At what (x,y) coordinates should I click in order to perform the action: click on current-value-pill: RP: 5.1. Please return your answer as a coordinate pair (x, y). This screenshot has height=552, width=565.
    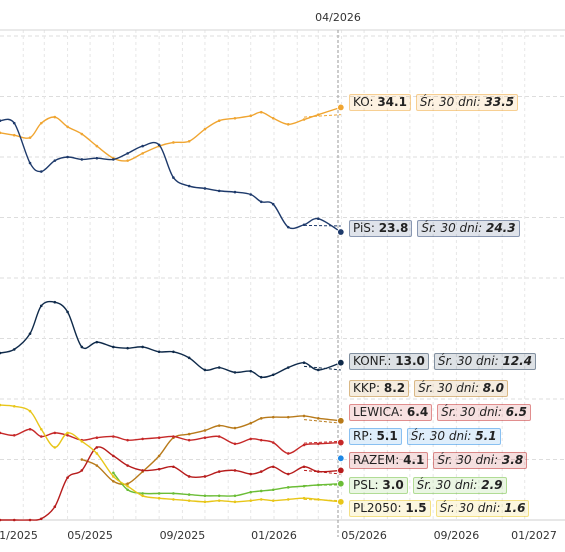
    Looking at the image, I should click on (375, 436).